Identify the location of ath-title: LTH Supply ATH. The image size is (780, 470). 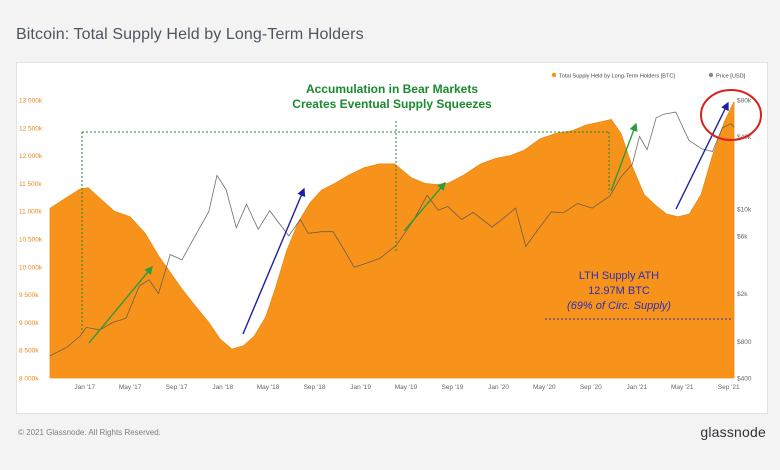
(619, 276).